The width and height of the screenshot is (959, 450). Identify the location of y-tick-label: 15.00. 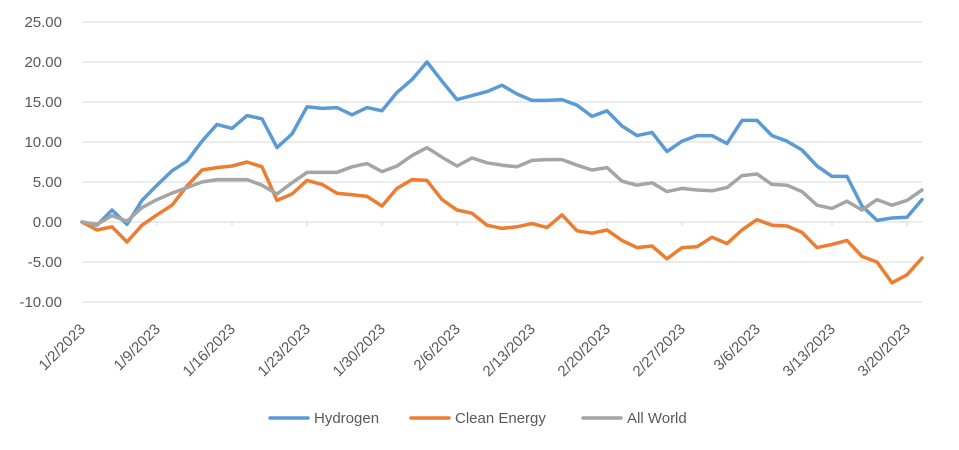
(43, 102).